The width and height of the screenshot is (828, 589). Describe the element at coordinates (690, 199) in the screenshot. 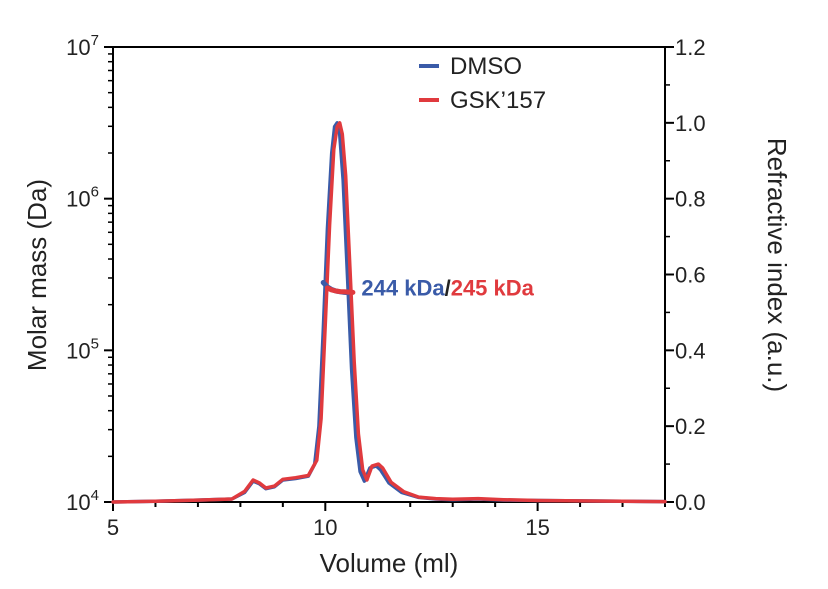

I see `right-tick-label: 0.8` at that location.